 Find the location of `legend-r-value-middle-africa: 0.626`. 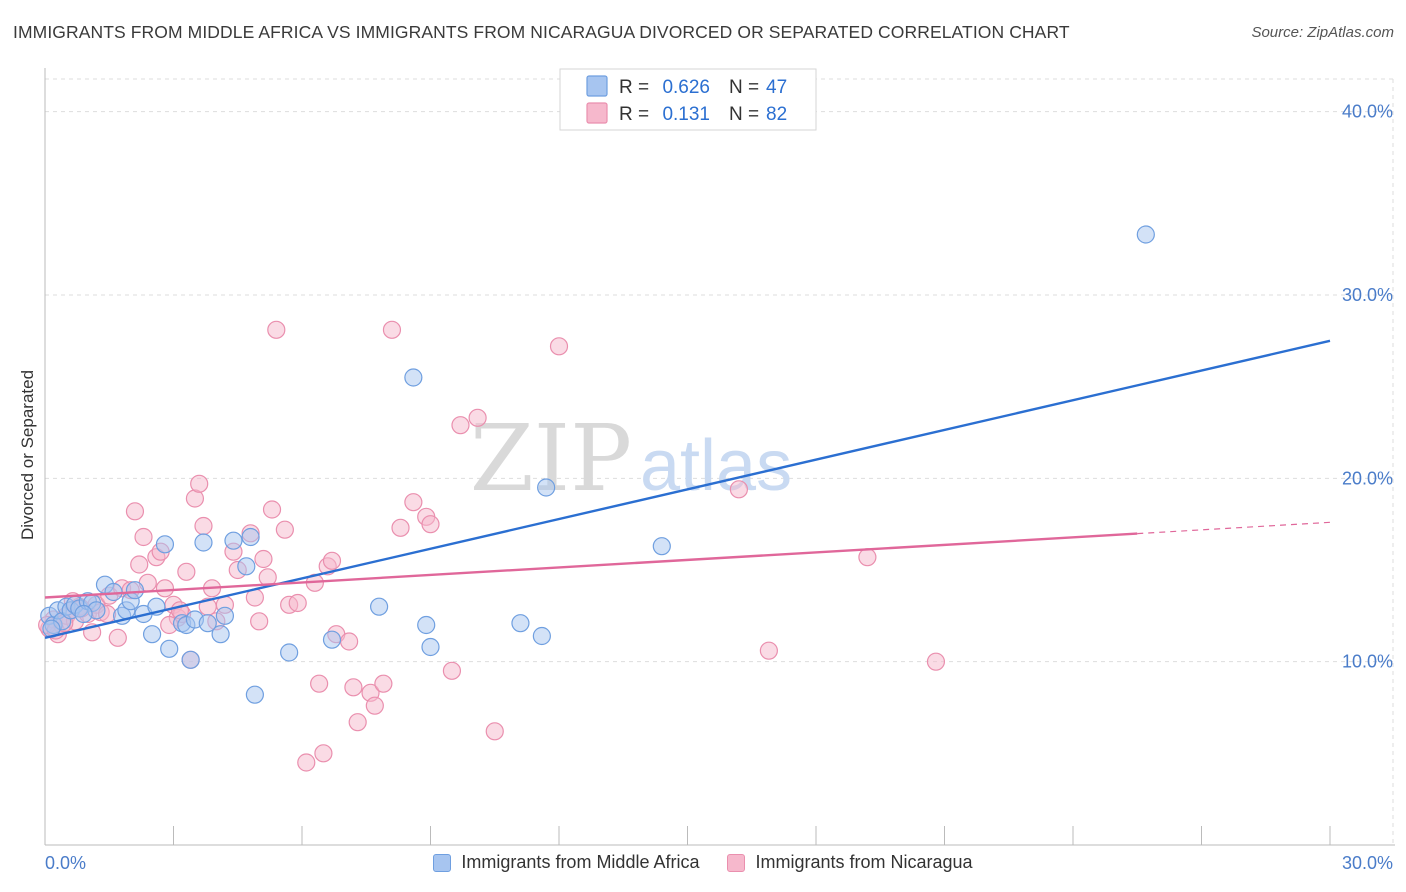

legend-r-value-middle-africa: 0.626 is located at coordinates (686, 87).